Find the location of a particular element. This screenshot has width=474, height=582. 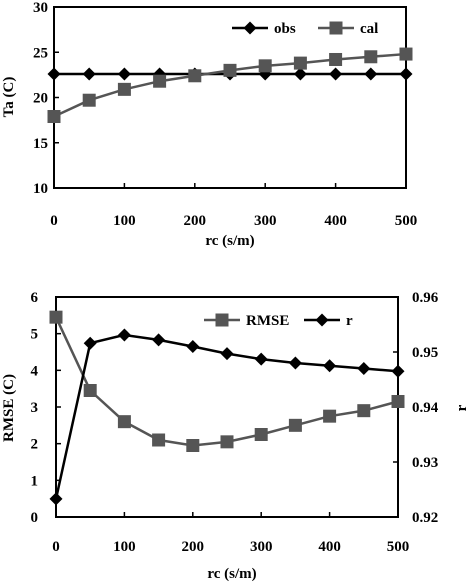

rmse-ytick-label: 6 is located at coordinates (35, 298).